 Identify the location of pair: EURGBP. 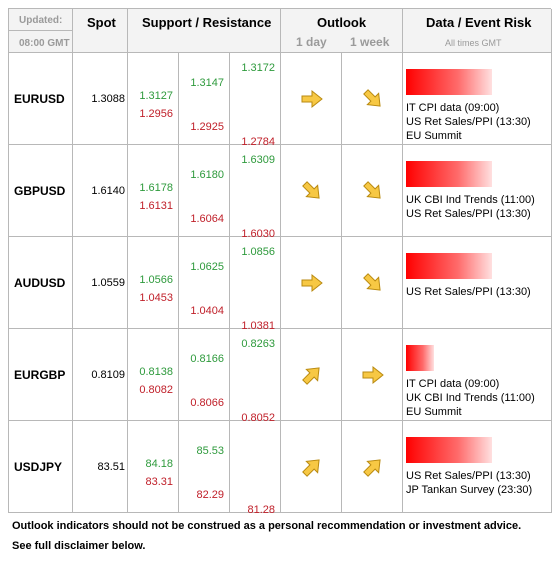
(40, 375).